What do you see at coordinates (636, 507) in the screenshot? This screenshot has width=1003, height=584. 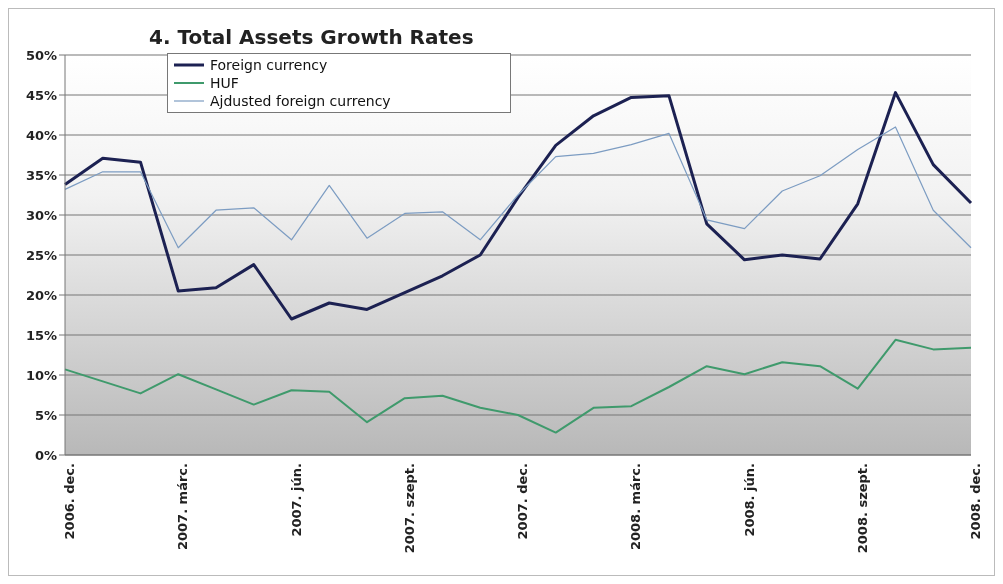 I see `x-tick-label: 2008. márc.` at bounding box center [636, 507].